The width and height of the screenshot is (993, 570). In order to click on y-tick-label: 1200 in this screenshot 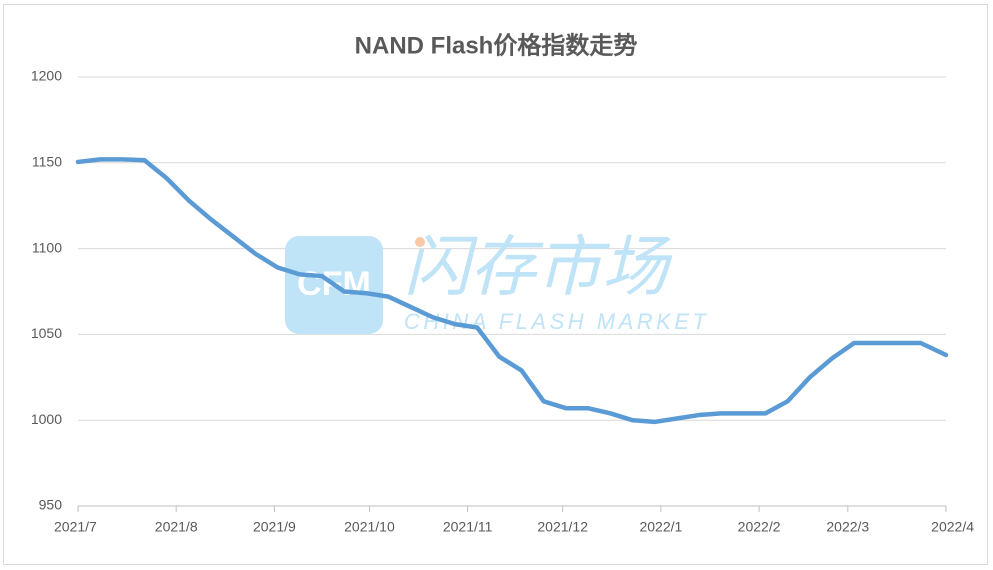, I will do `click(46, 76)`.